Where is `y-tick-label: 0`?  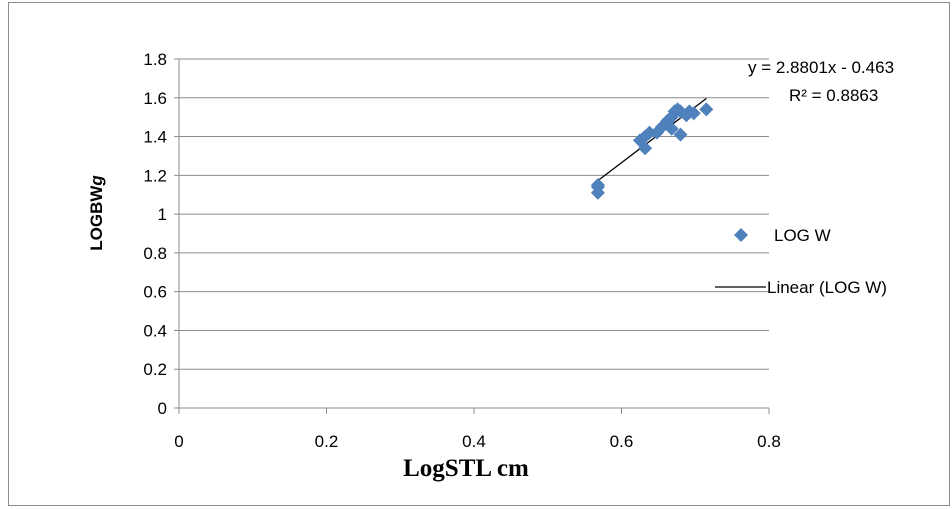 y-tick-label: 0 is located at coordinates (162, 408).